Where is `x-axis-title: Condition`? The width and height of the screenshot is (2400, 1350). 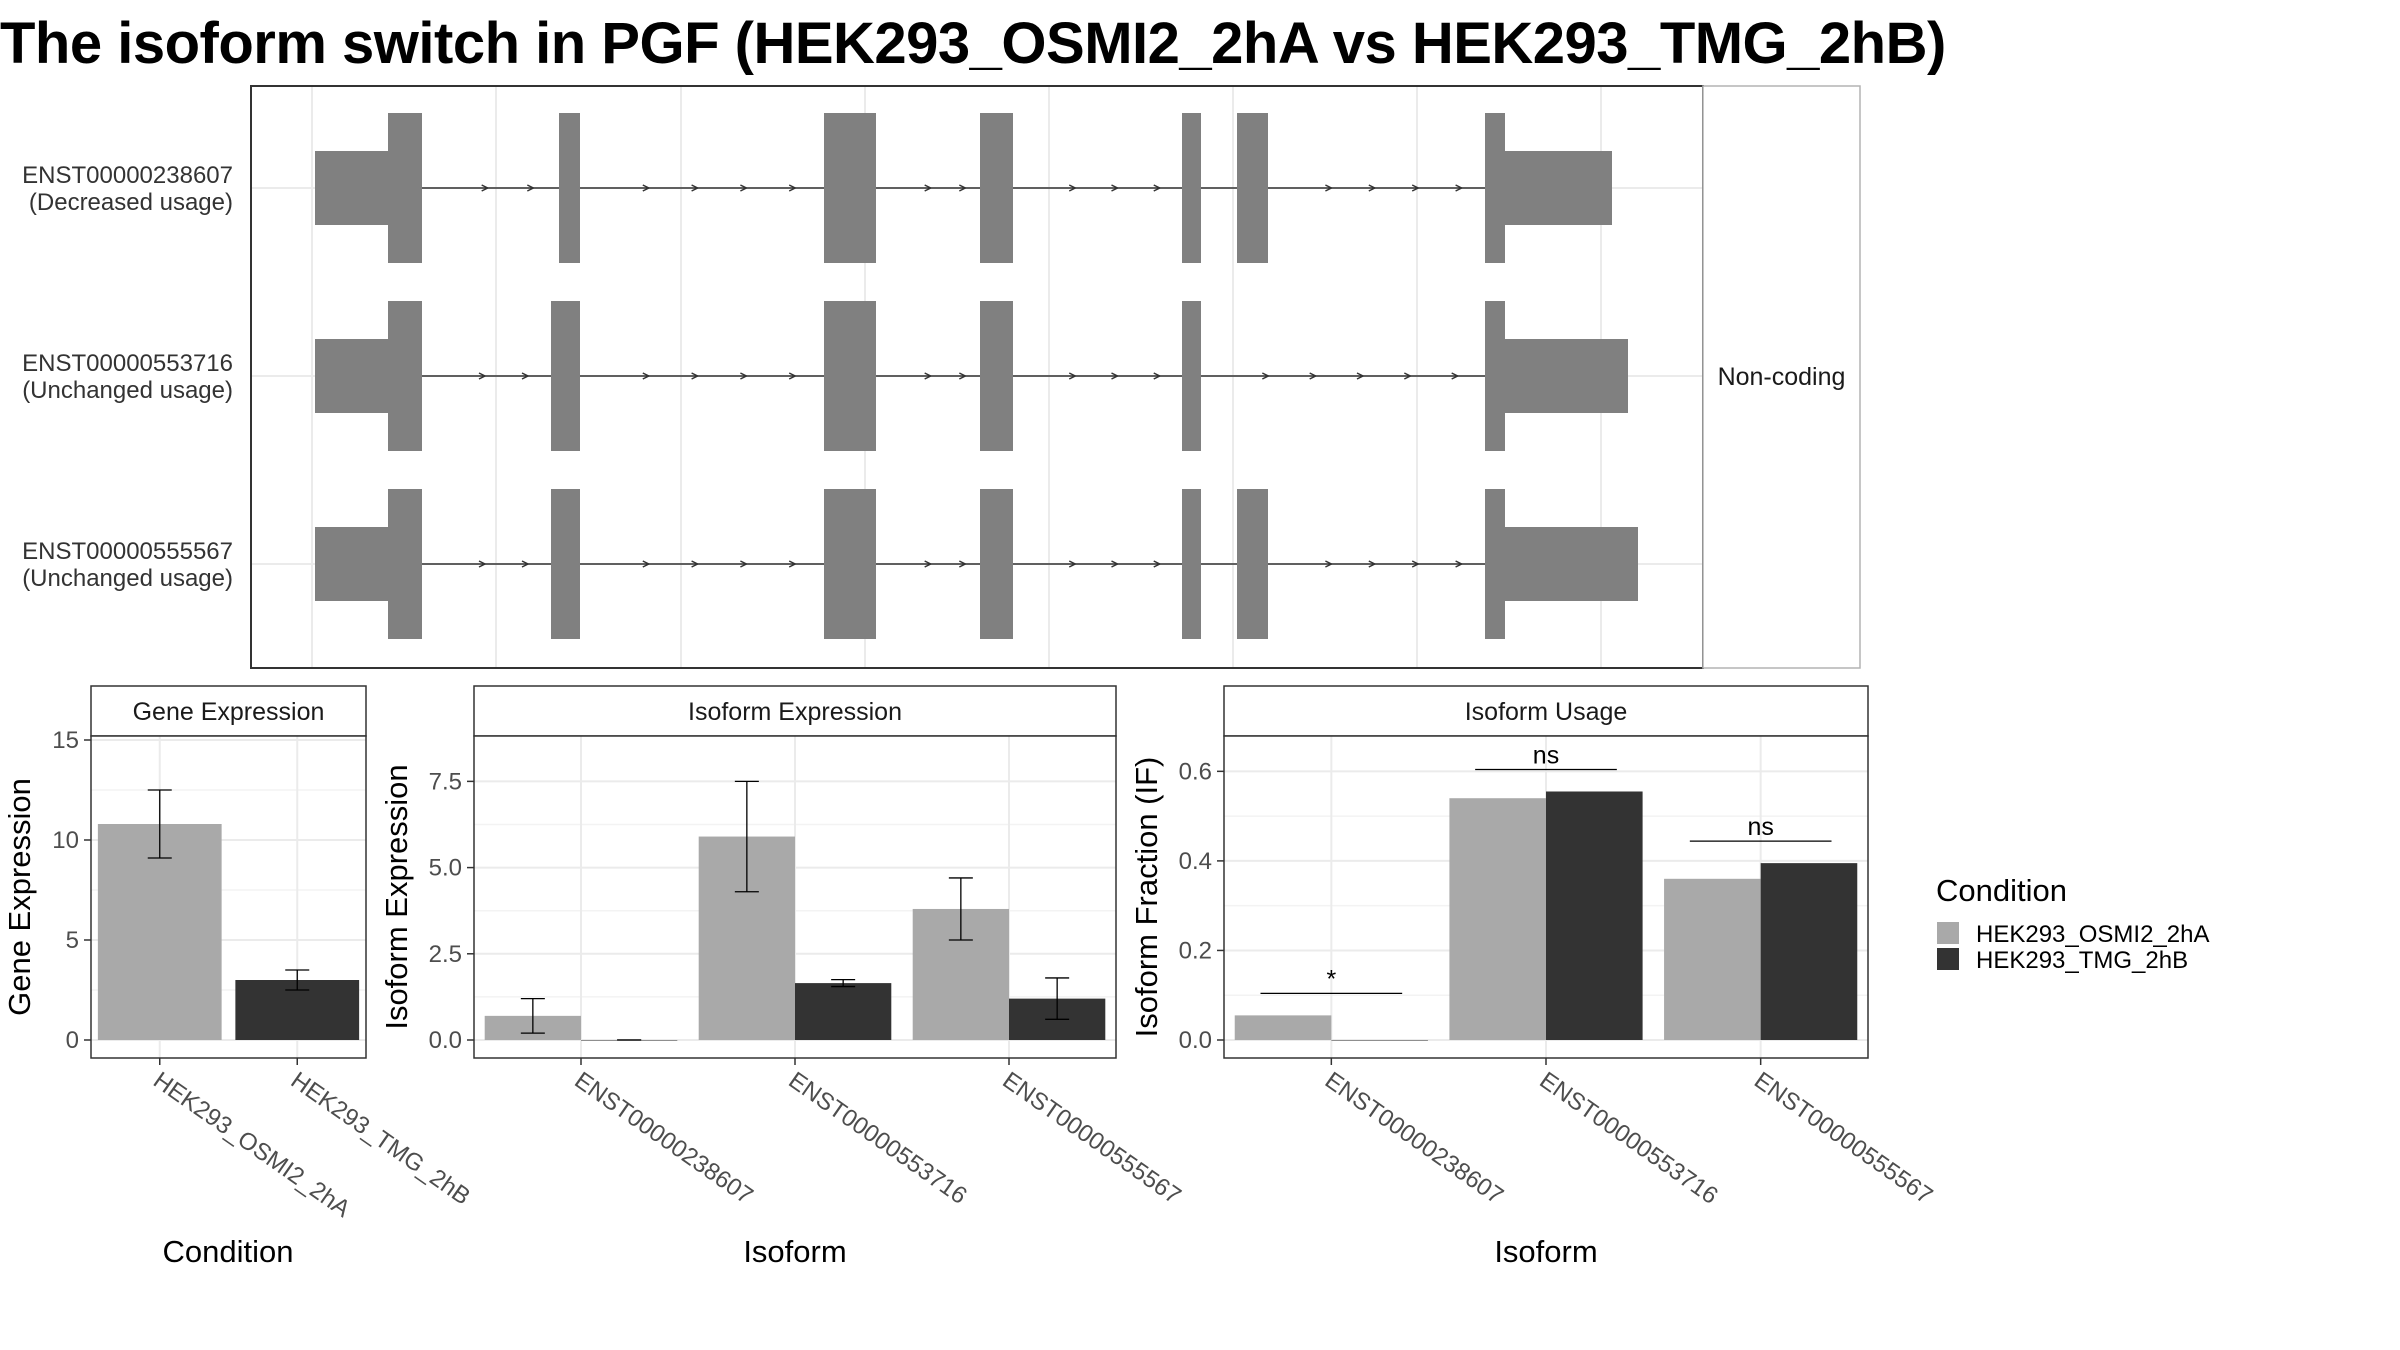 x-axis-title: Condition is located at coordinates (228, 1251).